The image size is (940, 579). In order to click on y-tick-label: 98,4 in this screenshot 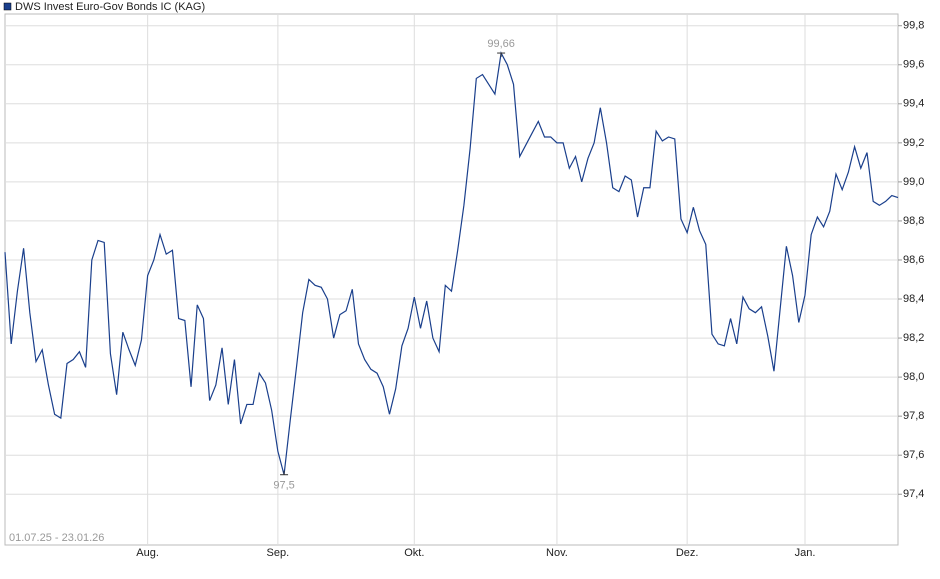, I will do `click(913, 299)`.